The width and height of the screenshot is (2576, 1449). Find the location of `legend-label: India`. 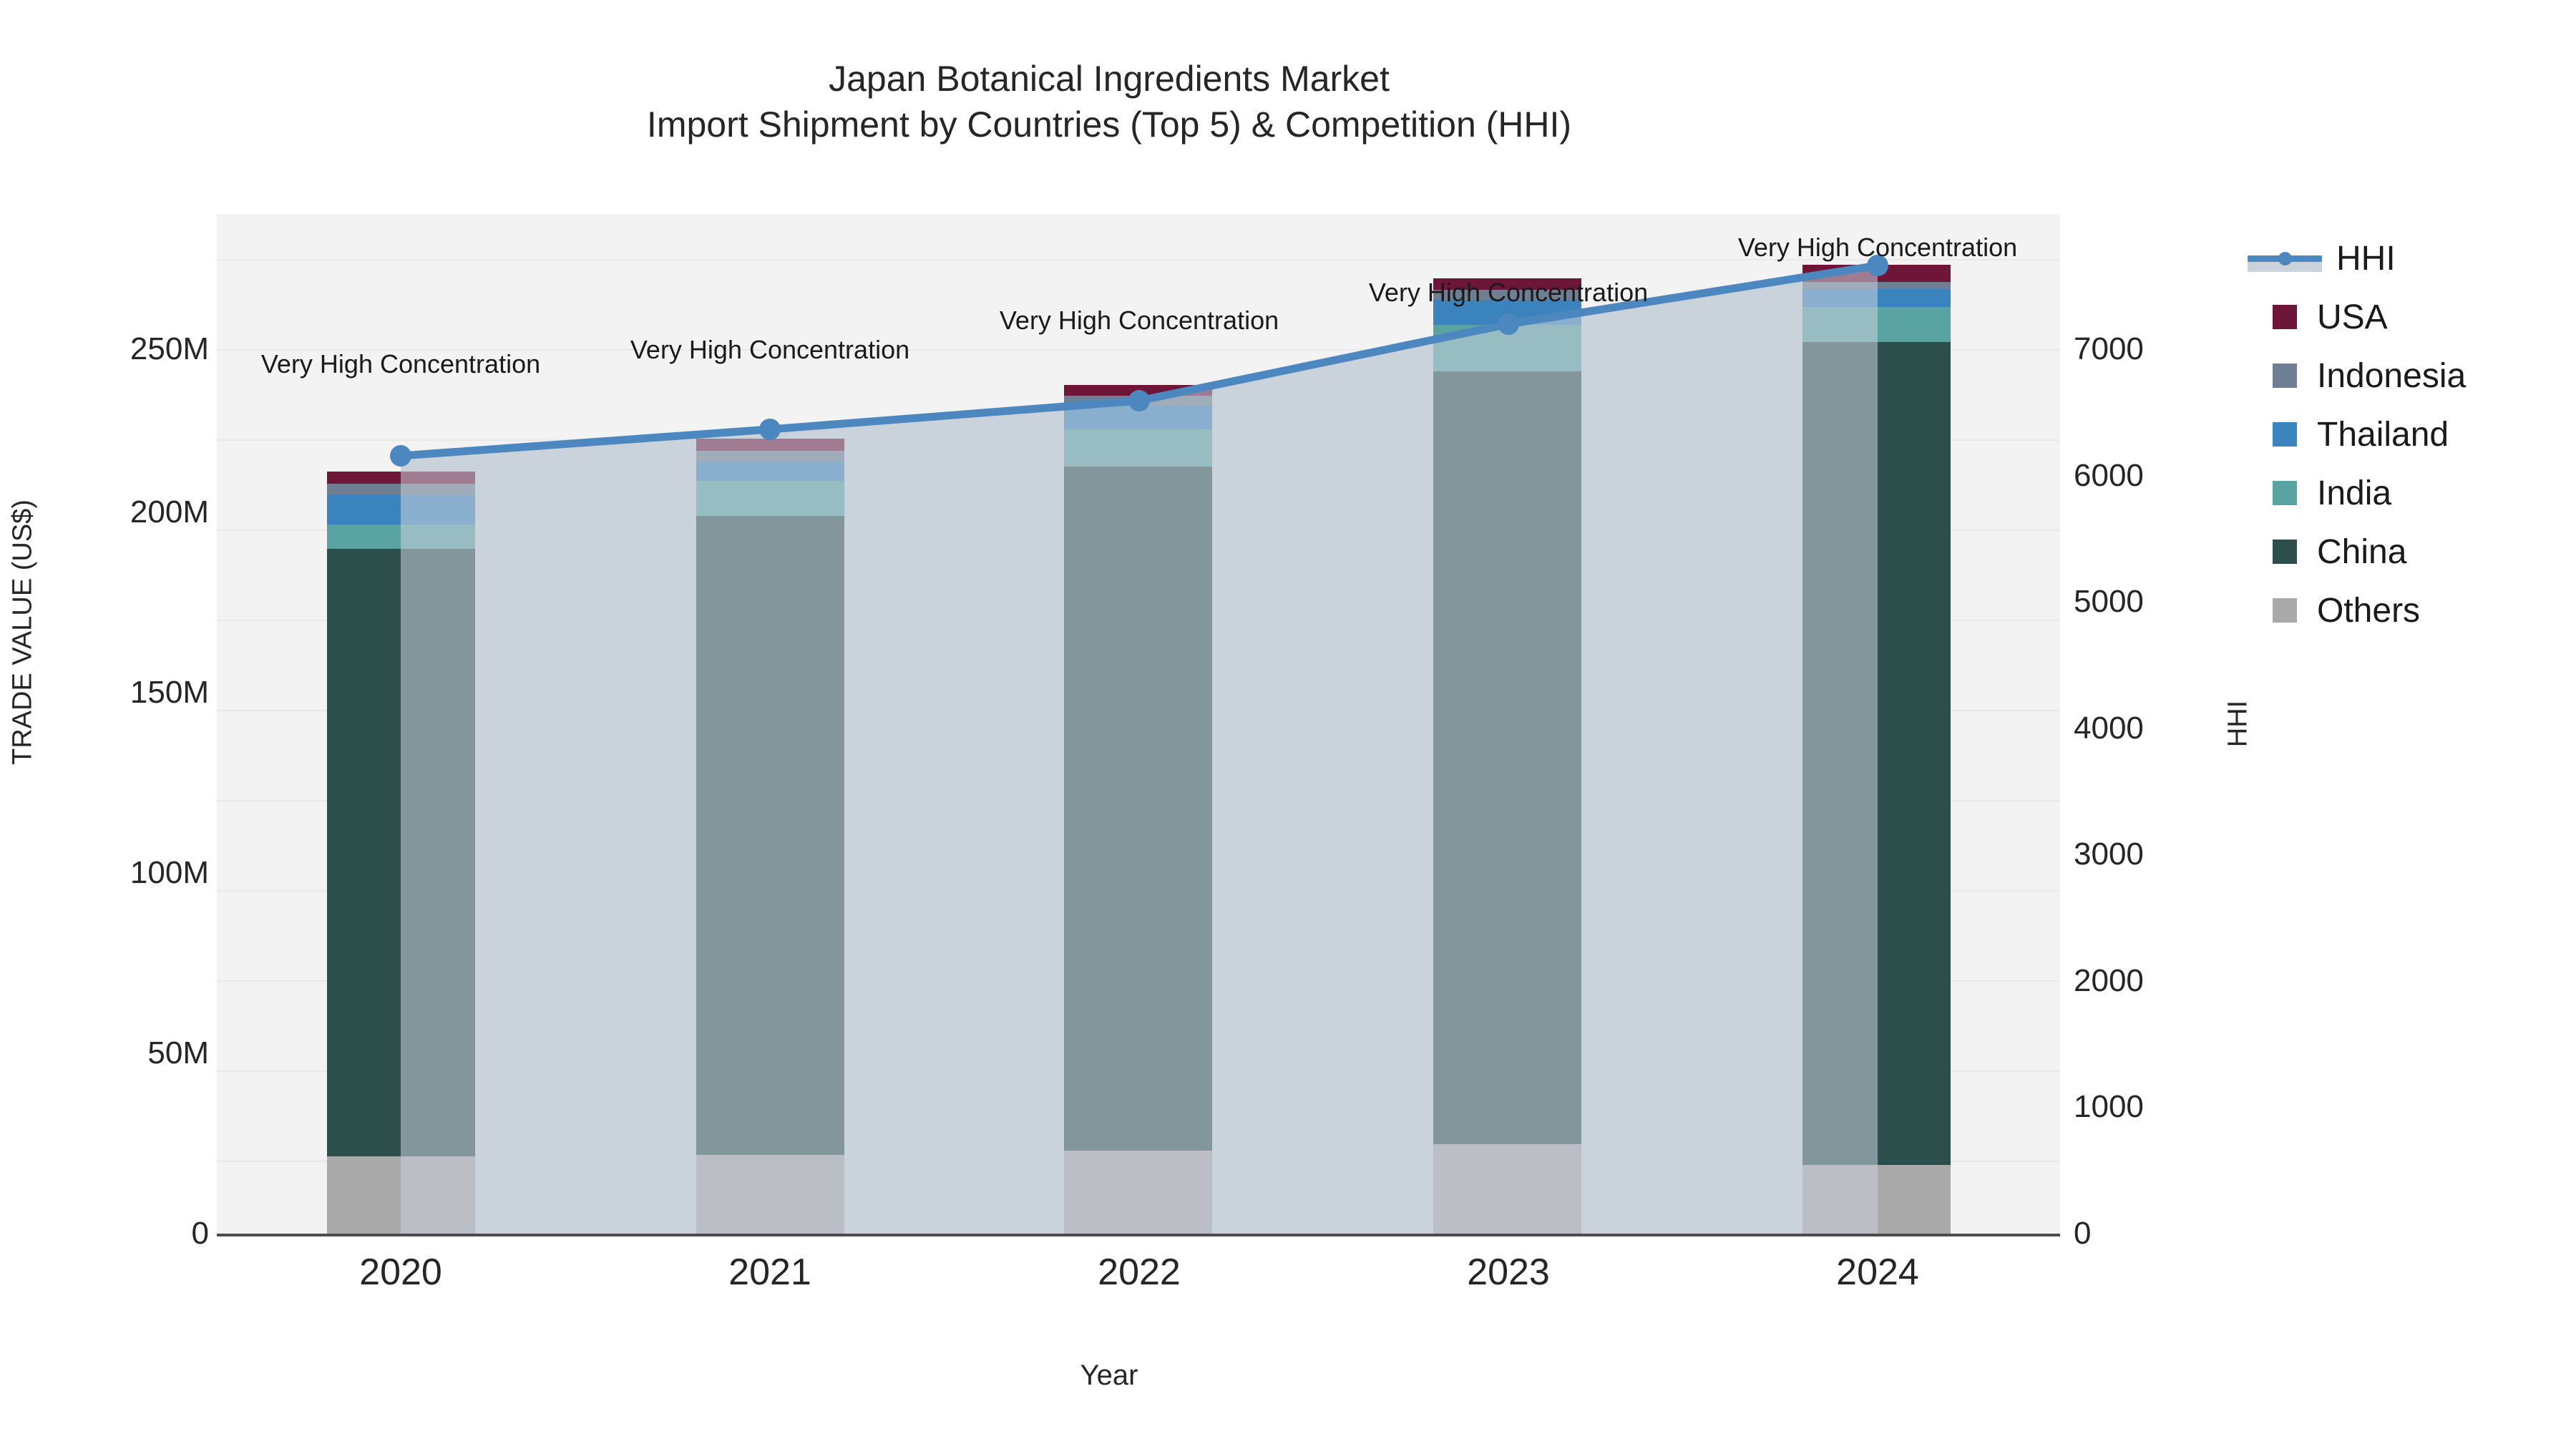

legend-label: India is located at coordinates (2354, 493).